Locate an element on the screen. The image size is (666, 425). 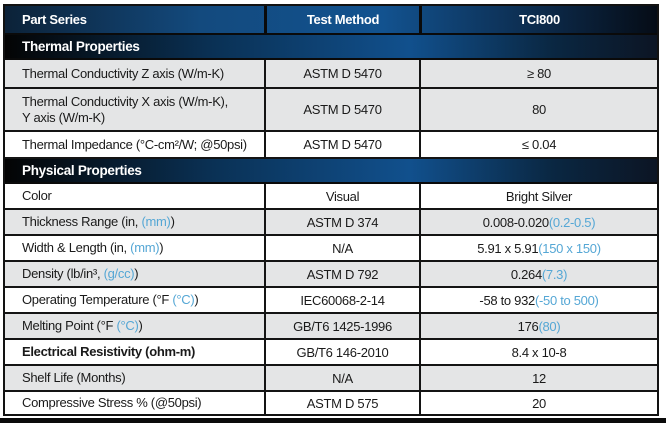
metric-unit-text: (0.2-0.5) is located at coordinates (572, 222).